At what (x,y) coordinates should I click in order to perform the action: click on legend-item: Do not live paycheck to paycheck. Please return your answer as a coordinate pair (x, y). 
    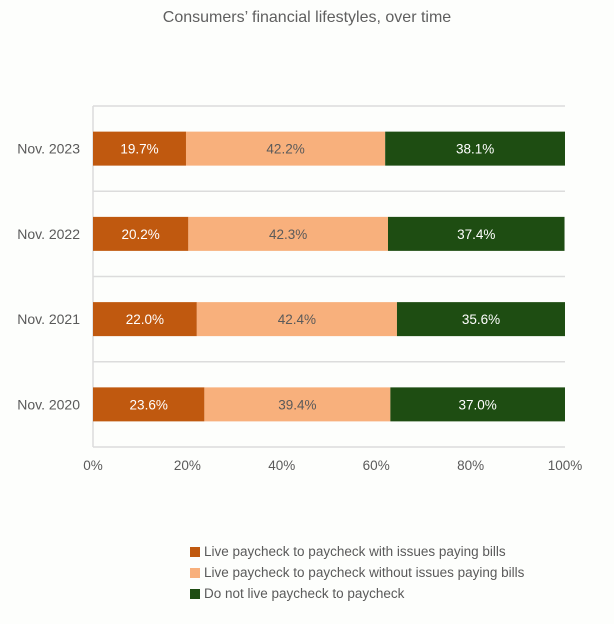
    Looking at the image, I should click on (357, 593).